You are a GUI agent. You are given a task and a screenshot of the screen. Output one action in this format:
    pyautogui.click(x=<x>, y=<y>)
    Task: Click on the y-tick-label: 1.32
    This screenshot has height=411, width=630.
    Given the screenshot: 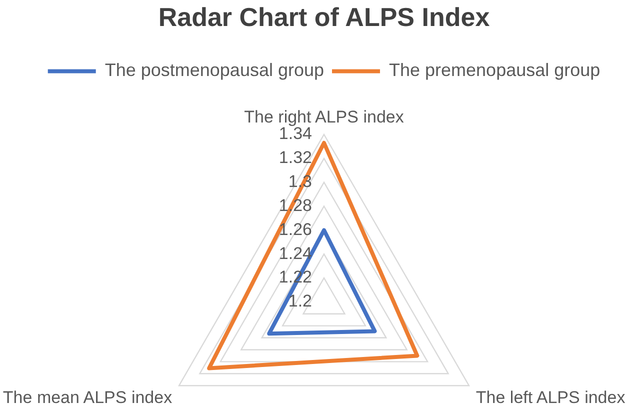 What is the action you would take?
    pyautogui.click(x=295, y=158)
    